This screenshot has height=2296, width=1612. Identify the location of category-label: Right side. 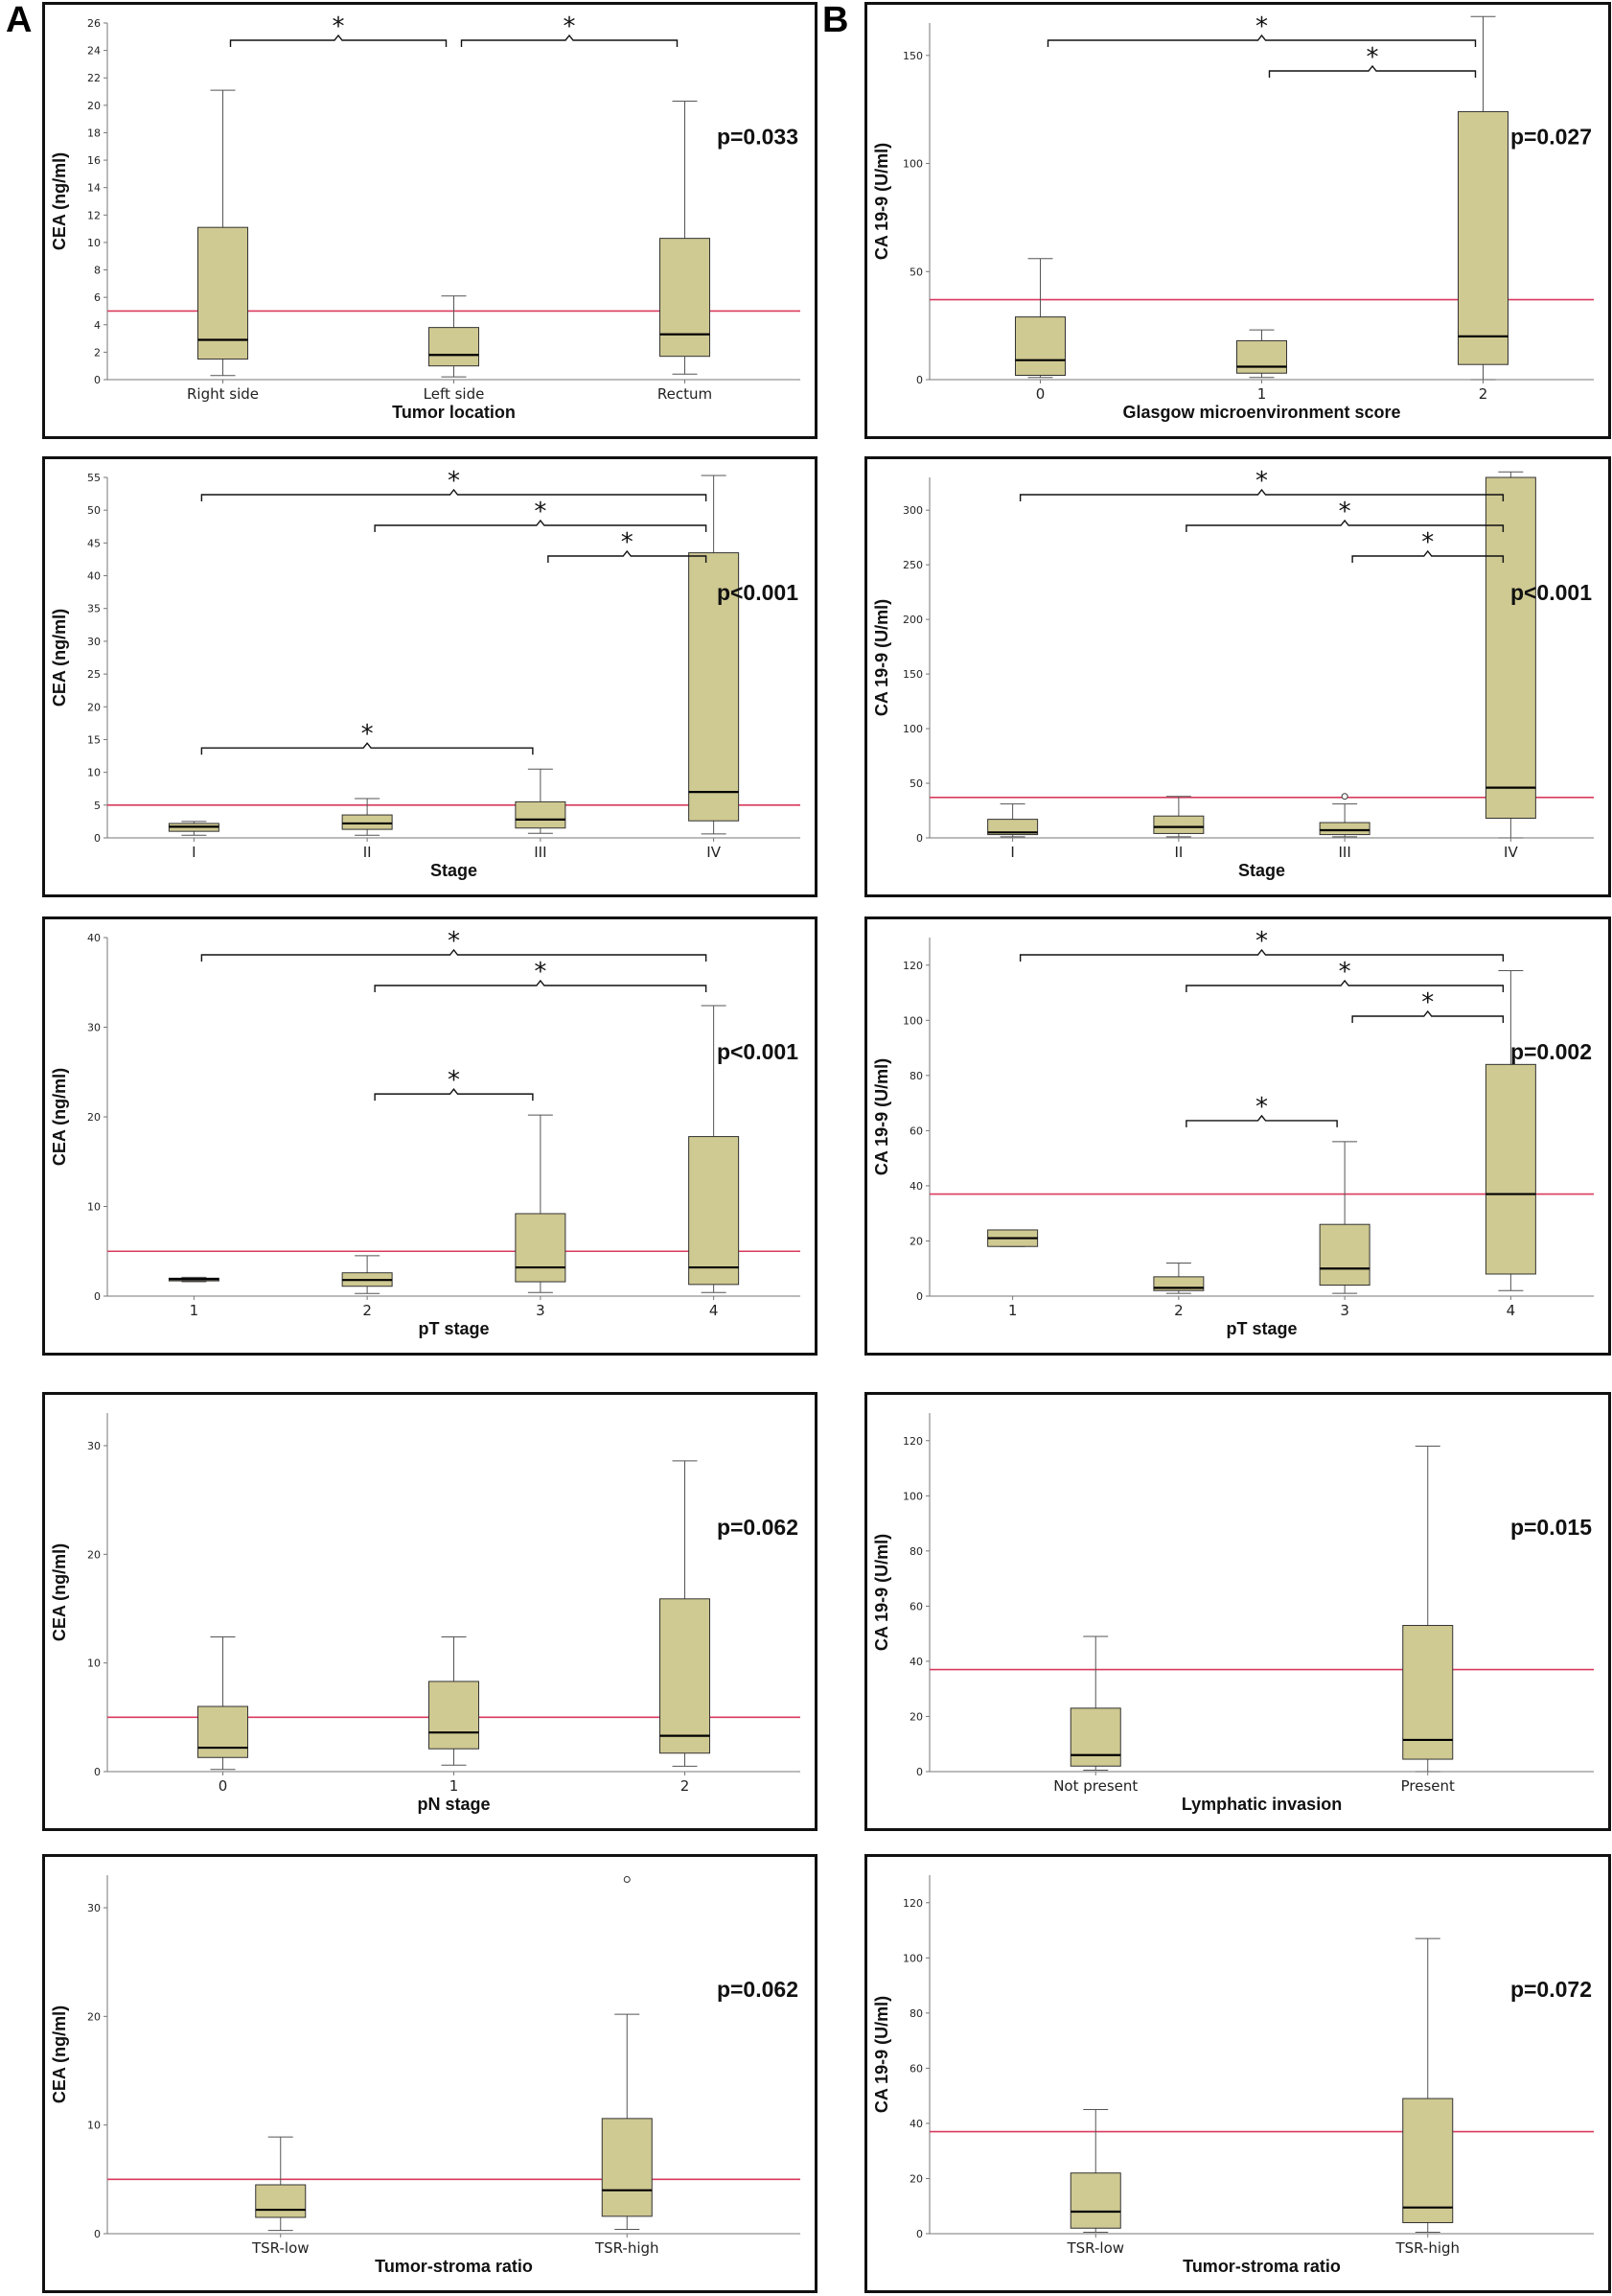
(223, 394).